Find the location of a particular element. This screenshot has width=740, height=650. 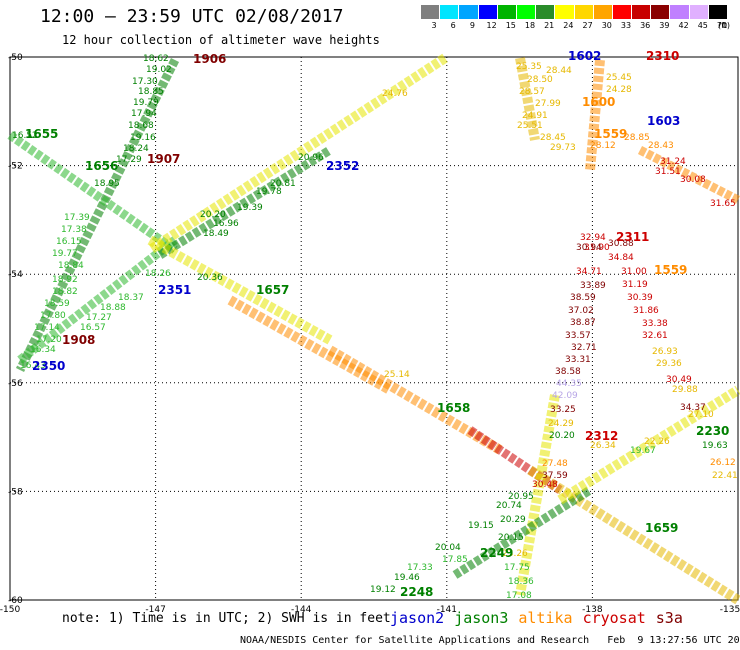

observation-label: 32.61 is located at coordinates (655, 336).